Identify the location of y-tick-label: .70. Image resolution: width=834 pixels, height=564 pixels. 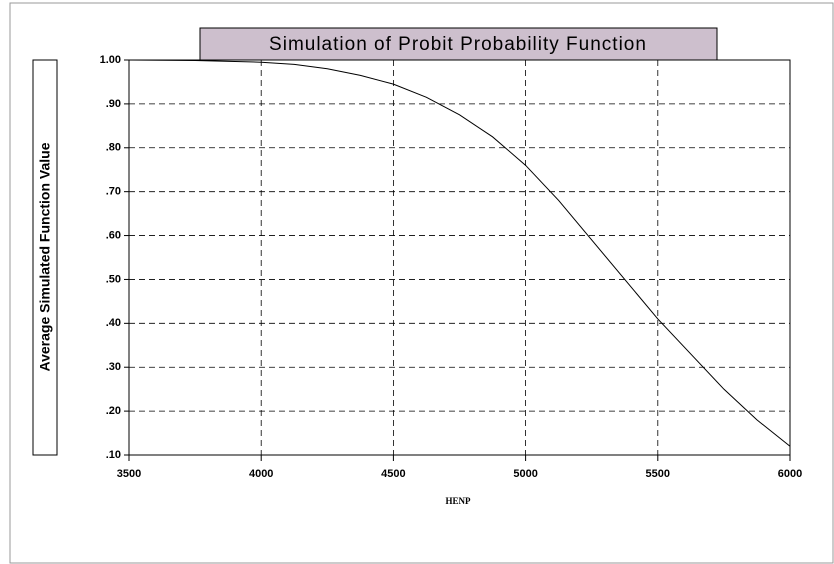
(113, 192).